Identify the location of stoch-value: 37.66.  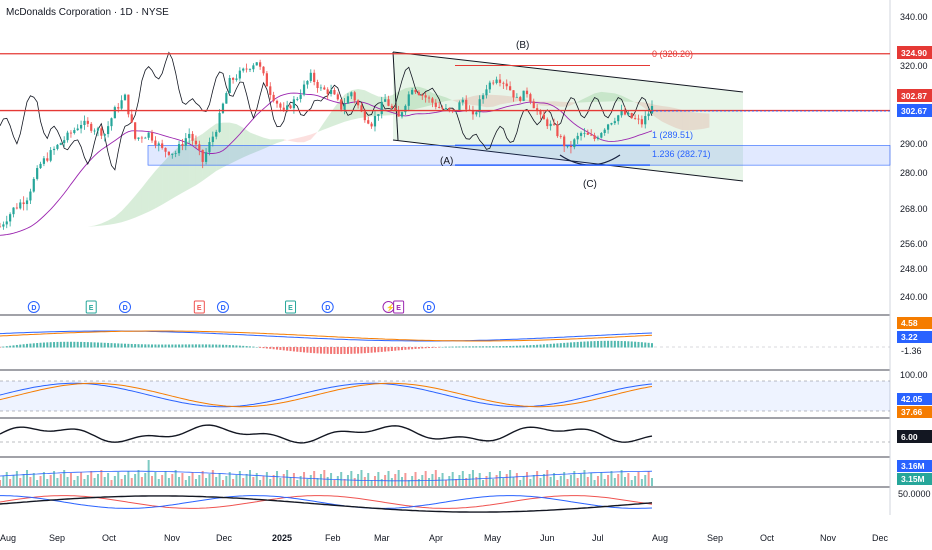
(912, 412).